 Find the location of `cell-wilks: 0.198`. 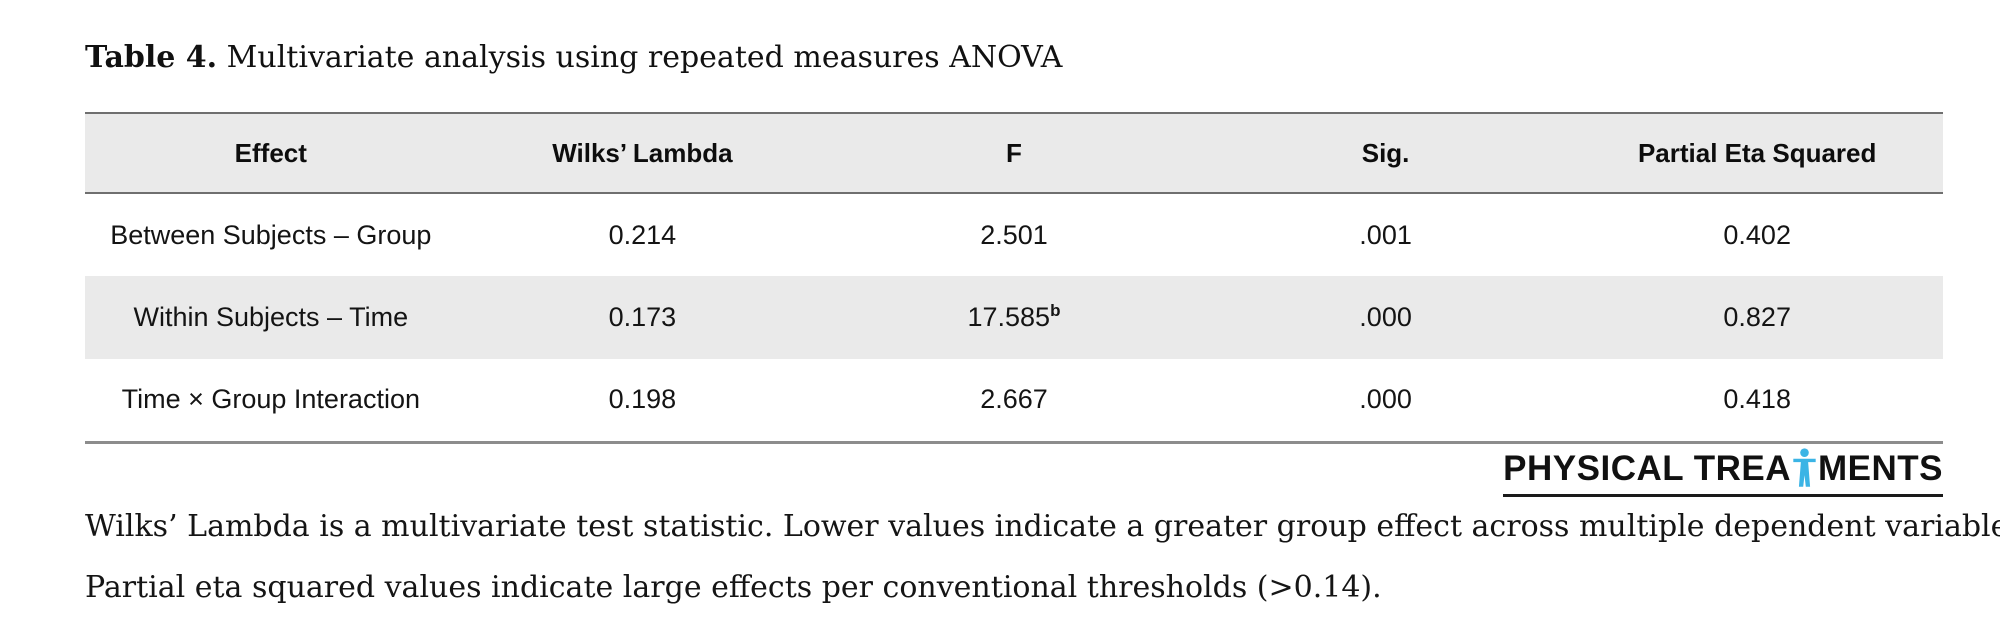

cell-wilks: 0.198 is located at coordinates (642, 399).